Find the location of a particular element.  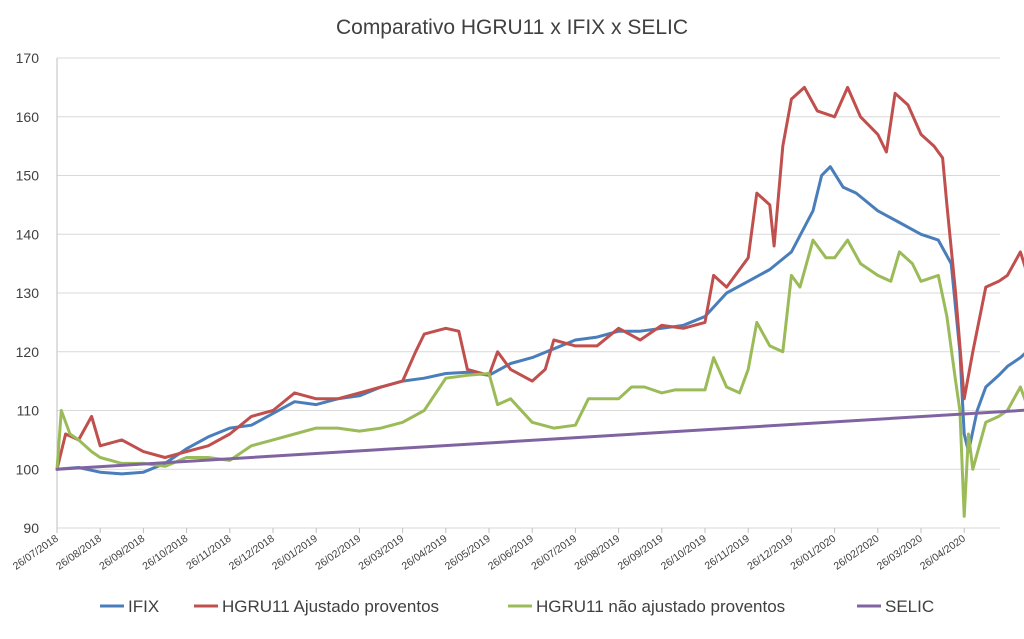

y-tick-label: 130 is located at coordinates (28, 293).